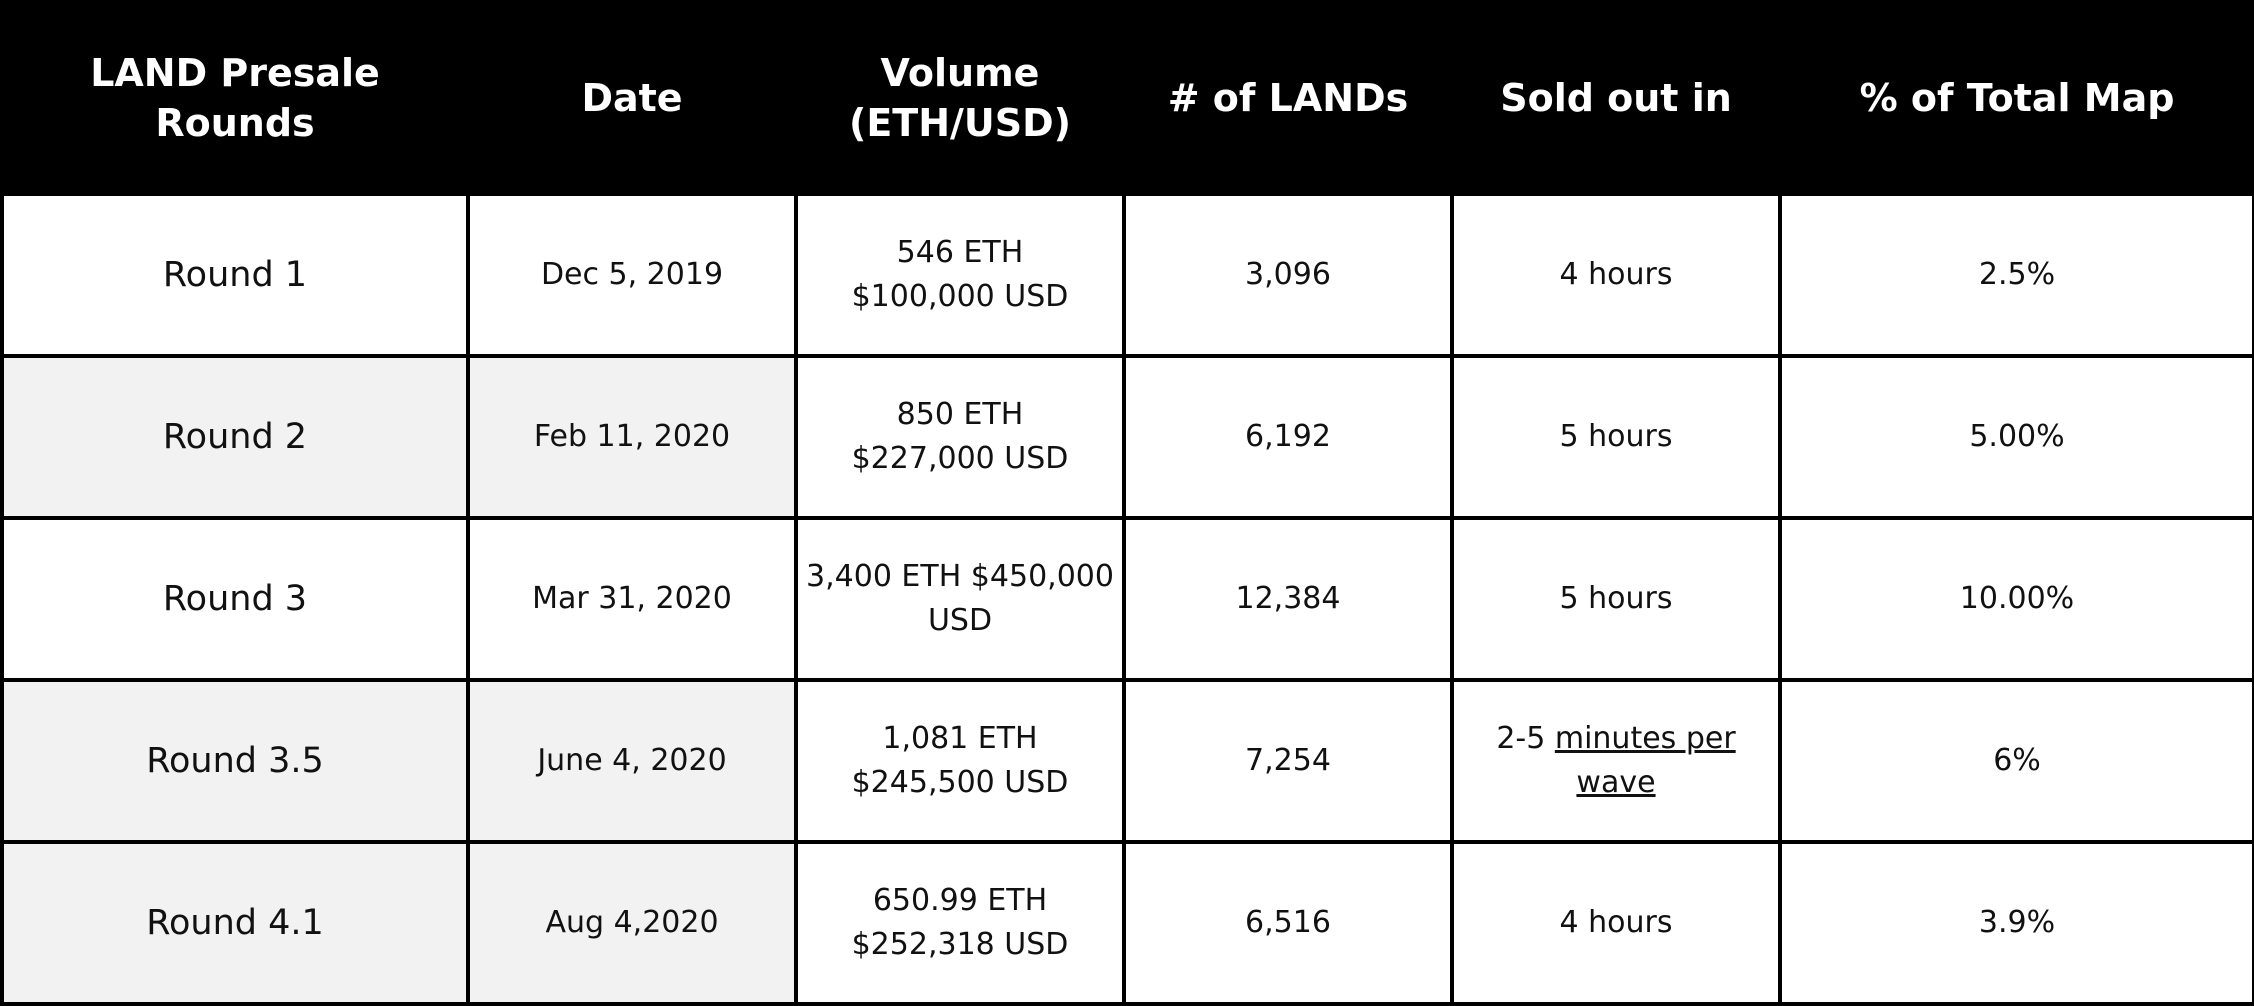  I want to click on volume-eth: 3,400 ETH $450,000, so click(960, 576).